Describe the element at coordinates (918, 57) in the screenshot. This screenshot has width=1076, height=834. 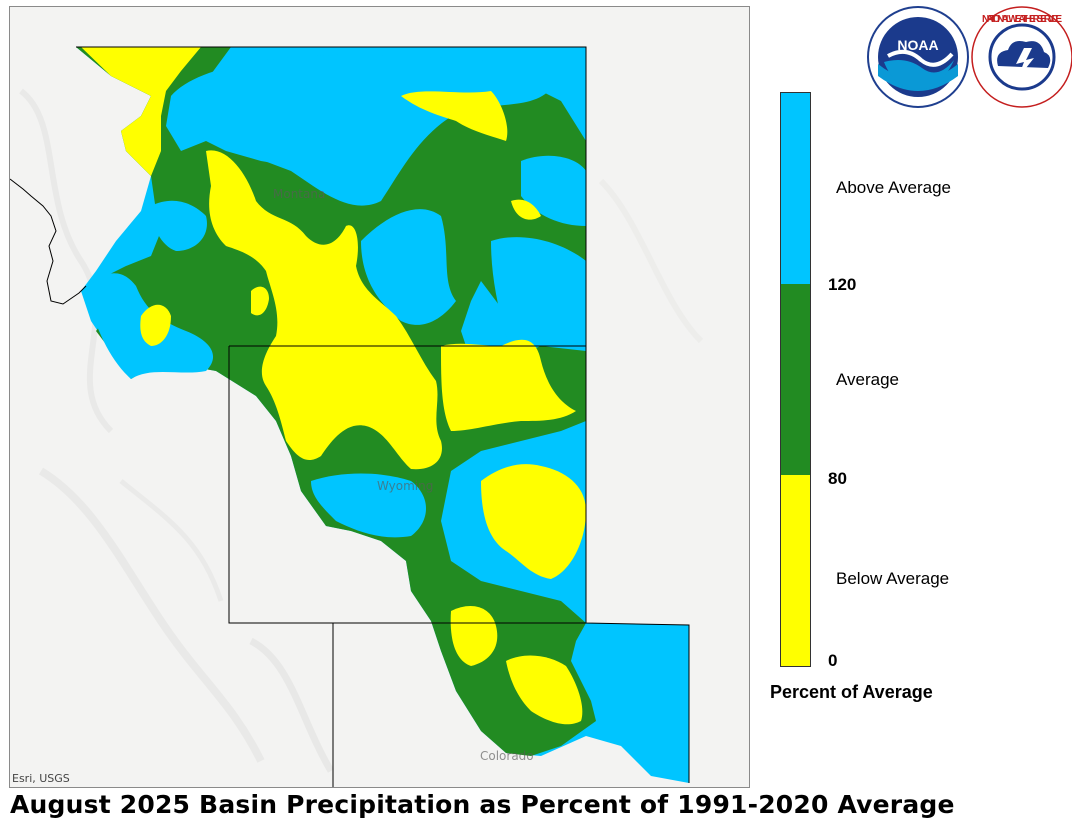
I see `noaa-logo: NOAA` at that location.